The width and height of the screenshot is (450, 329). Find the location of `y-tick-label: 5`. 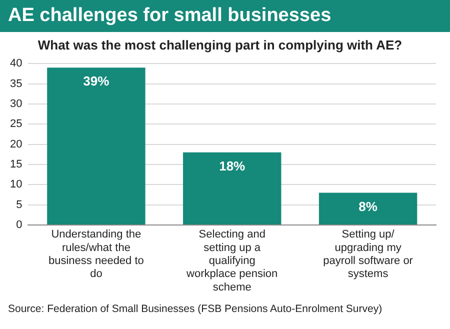

y-tick-label: 5 is located at coordinates (19, 204).